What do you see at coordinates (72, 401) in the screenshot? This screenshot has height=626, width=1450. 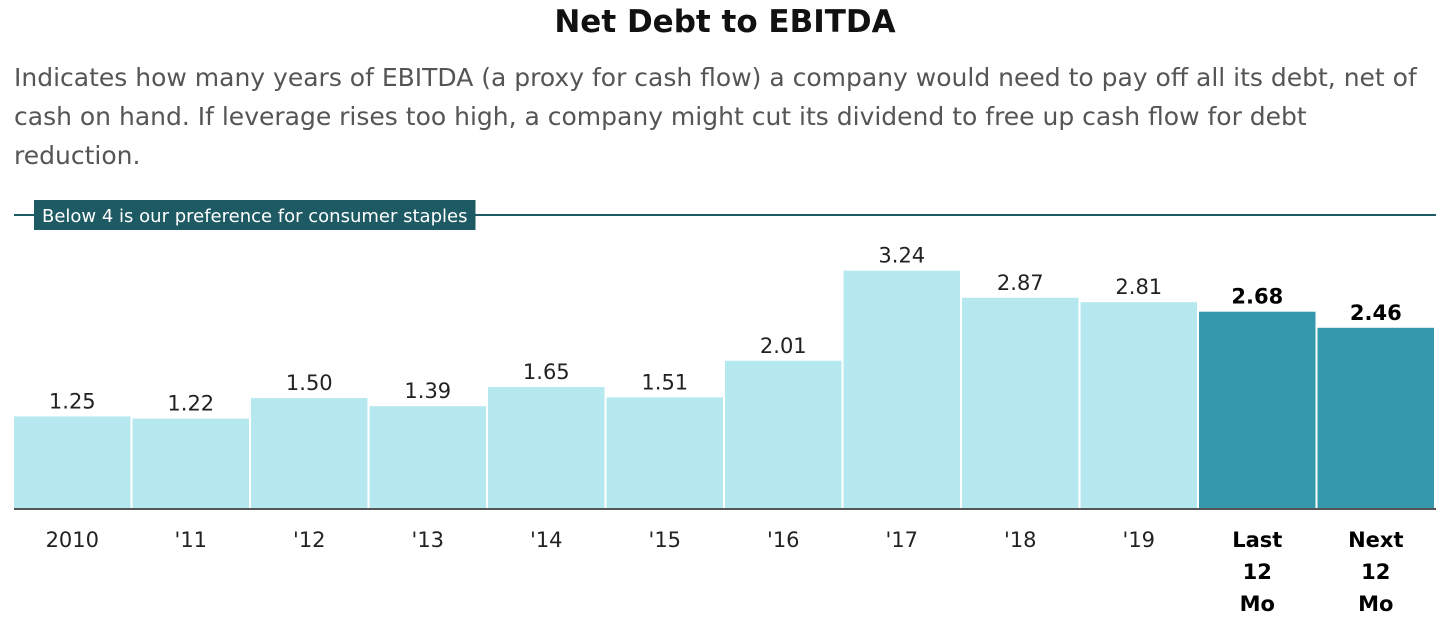 I see `value-label-1: 1.25` at bounding box center [72, 401].